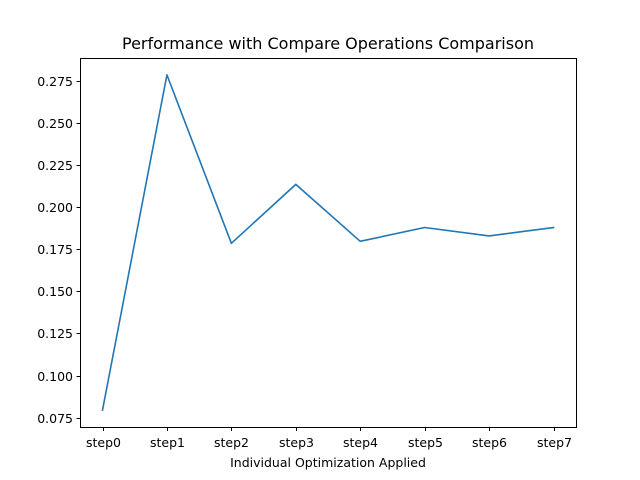 The image size is (640, 480). Describe the element at coordinates (425, 442) in the screenshot. I see `x-tick-label: step5` at that location.